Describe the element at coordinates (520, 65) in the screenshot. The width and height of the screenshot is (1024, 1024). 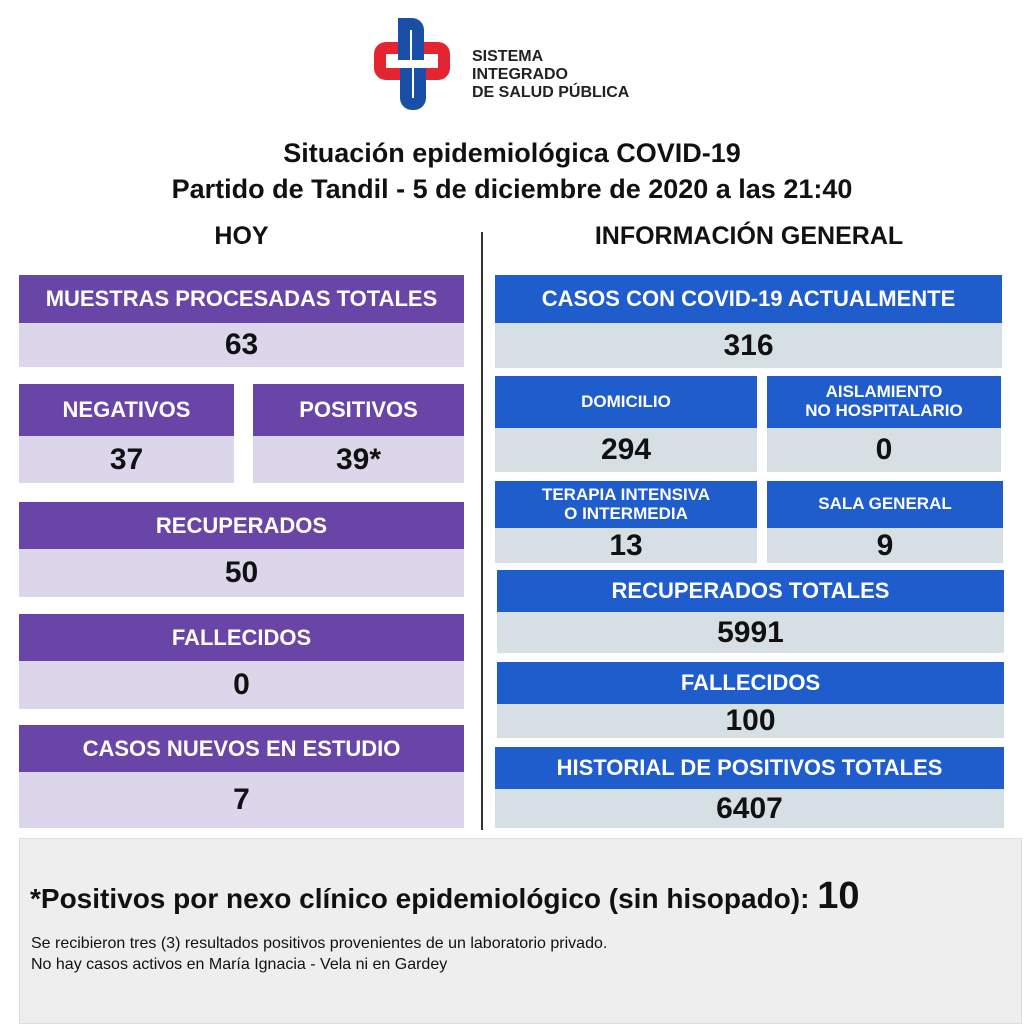
I see `logo-text-line1: SISTEMA INTEGRADO` at that location.